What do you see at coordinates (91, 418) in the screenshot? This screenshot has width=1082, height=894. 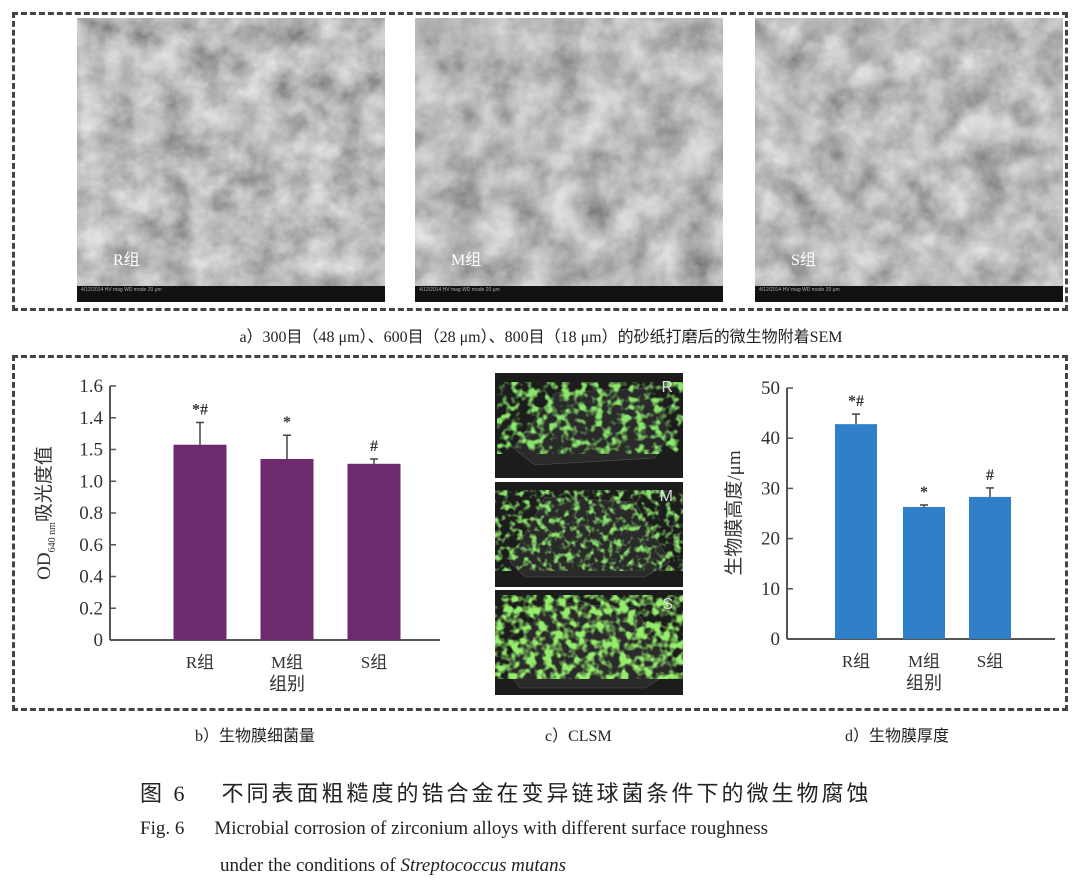 I see `y-tick-label: 1.4` at bounding box center [91, 418].